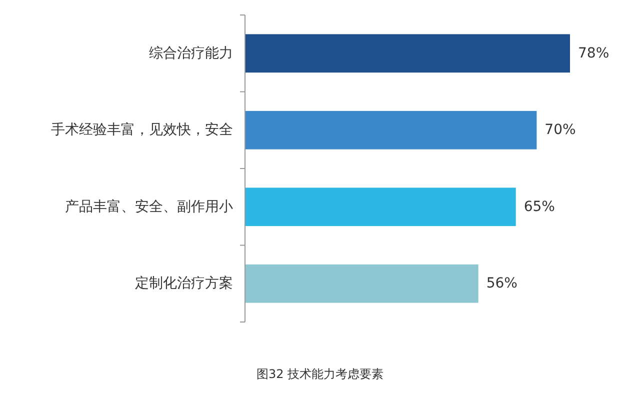 This screenshot has height=397, width=640. What do you see at coordinates (594, 53) in the screenshot?
I see `data-label: 78%` at bounding box center [594, 53].